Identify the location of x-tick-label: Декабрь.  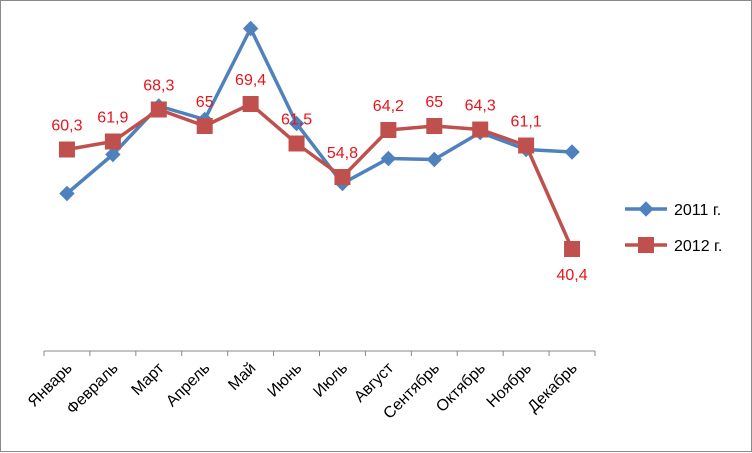
(553, 388).